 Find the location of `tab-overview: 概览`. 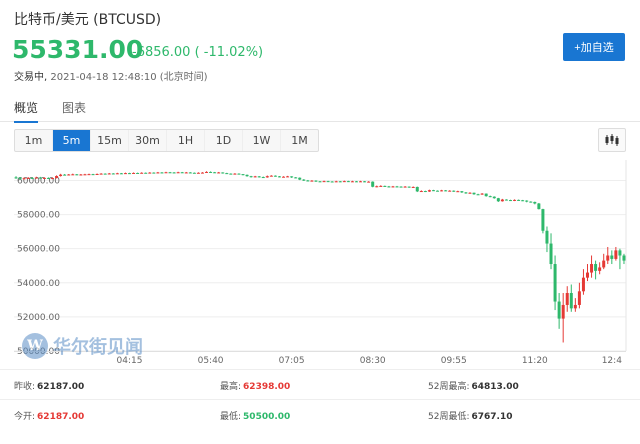

tab-overview: 概览 is located at coordinates (26, 111).